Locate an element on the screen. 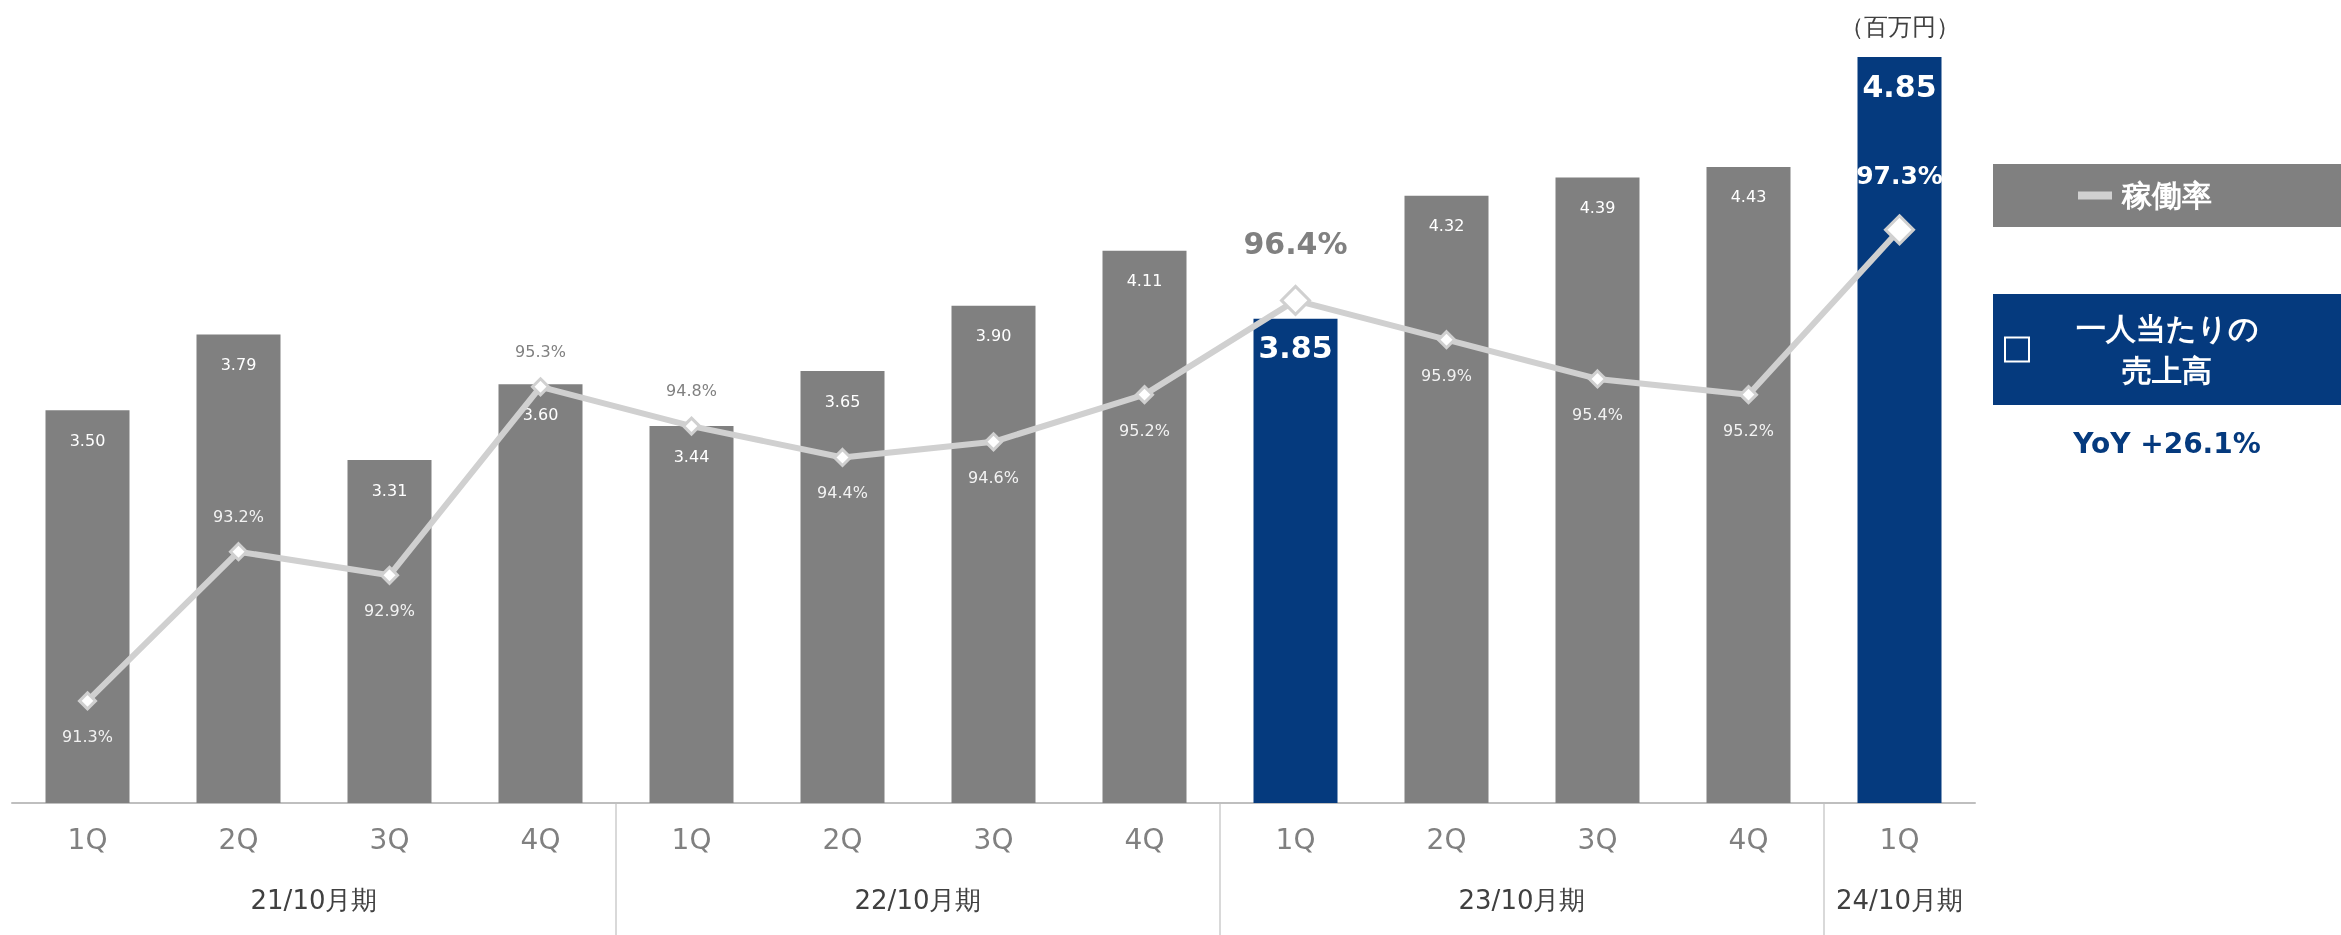  data-label: 95.4% is located at coordinates (1597, 414).